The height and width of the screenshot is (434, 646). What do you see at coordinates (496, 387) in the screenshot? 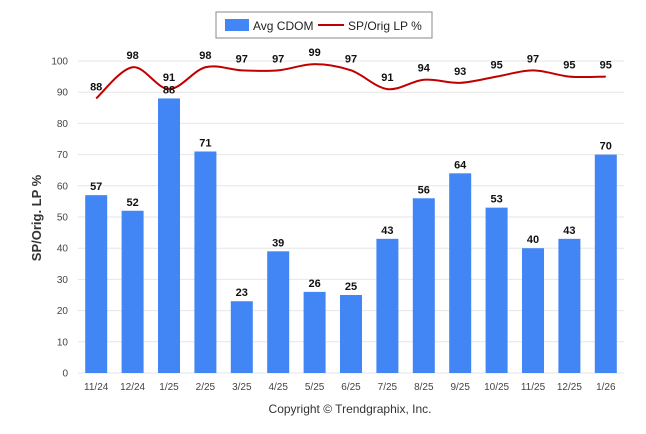
I see `x-tick-label: 10/25` at bounding box center [496, 387].